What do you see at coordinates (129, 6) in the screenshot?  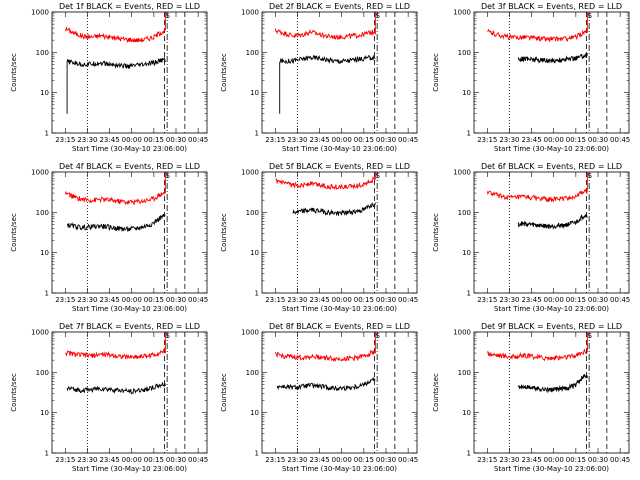 I see `panel-title: Det 1f BLACK = Events, RED = LLD` at bounding box center [129, 6].